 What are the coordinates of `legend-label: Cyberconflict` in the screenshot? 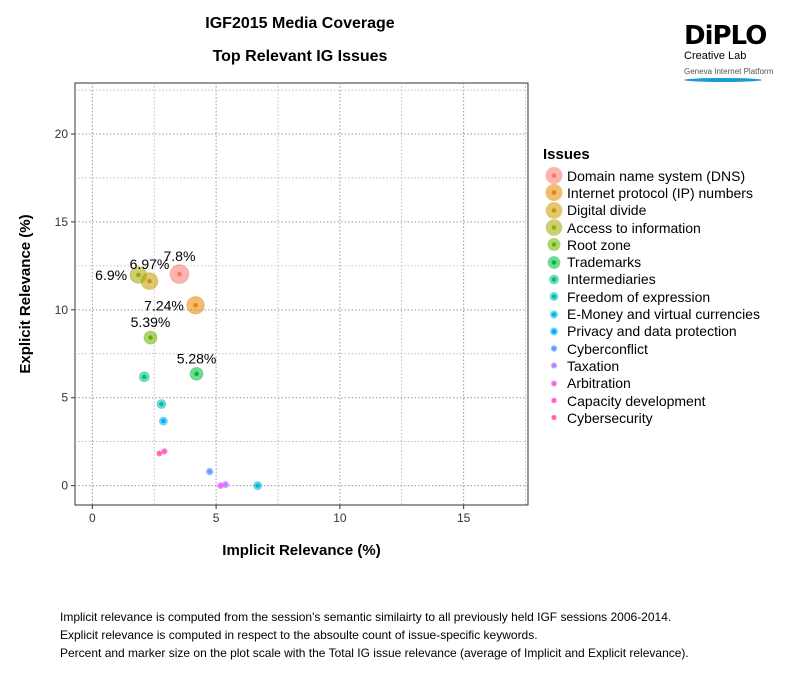 It's located at (607, 348).